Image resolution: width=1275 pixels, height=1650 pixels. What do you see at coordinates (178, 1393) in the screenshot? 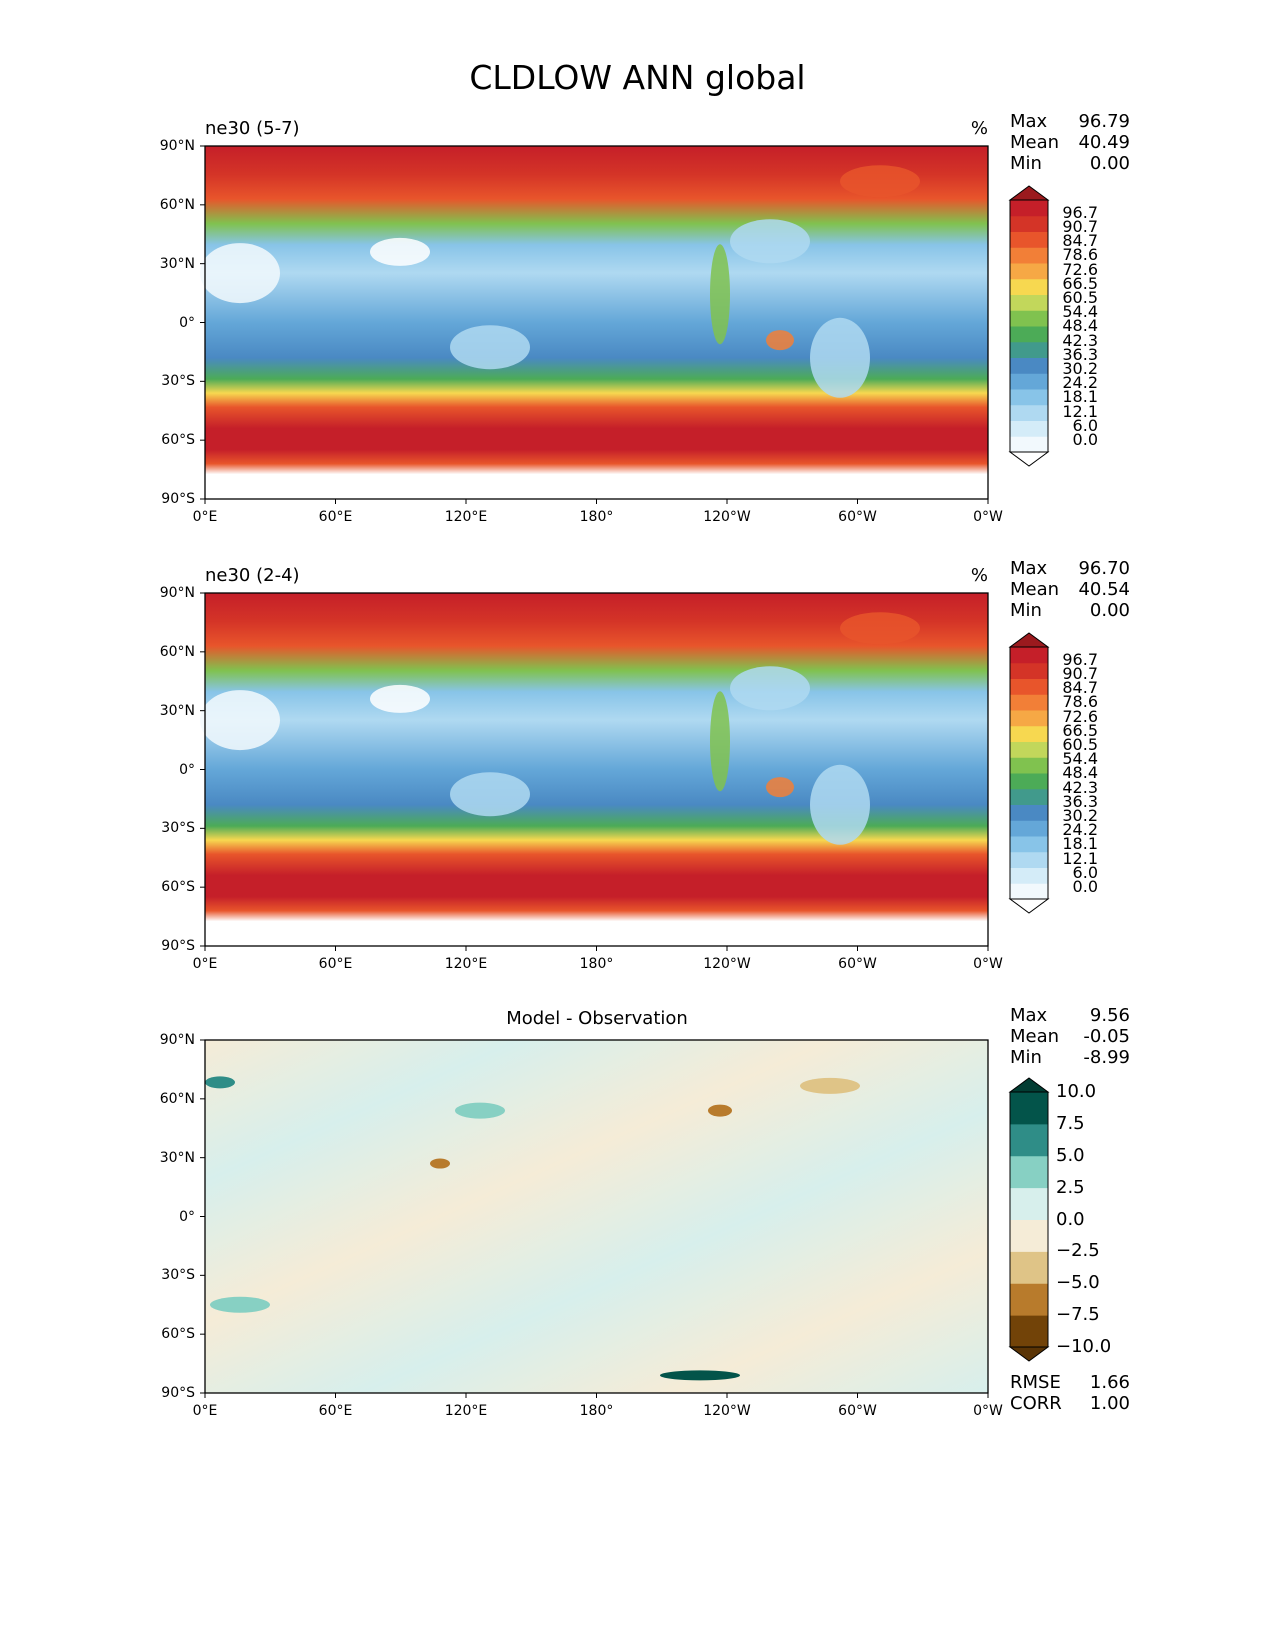
I see `y-tick-label: 90°S` at bounding box center [178, 1393].